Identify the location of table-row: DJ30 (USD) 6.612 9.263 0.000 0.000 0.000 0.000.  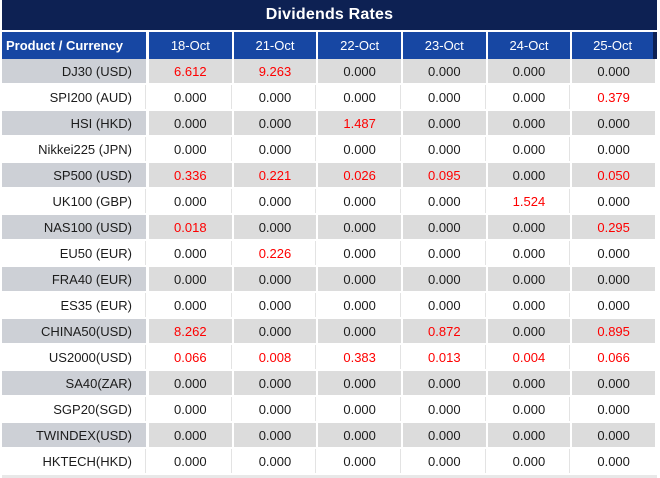
(329, 72).